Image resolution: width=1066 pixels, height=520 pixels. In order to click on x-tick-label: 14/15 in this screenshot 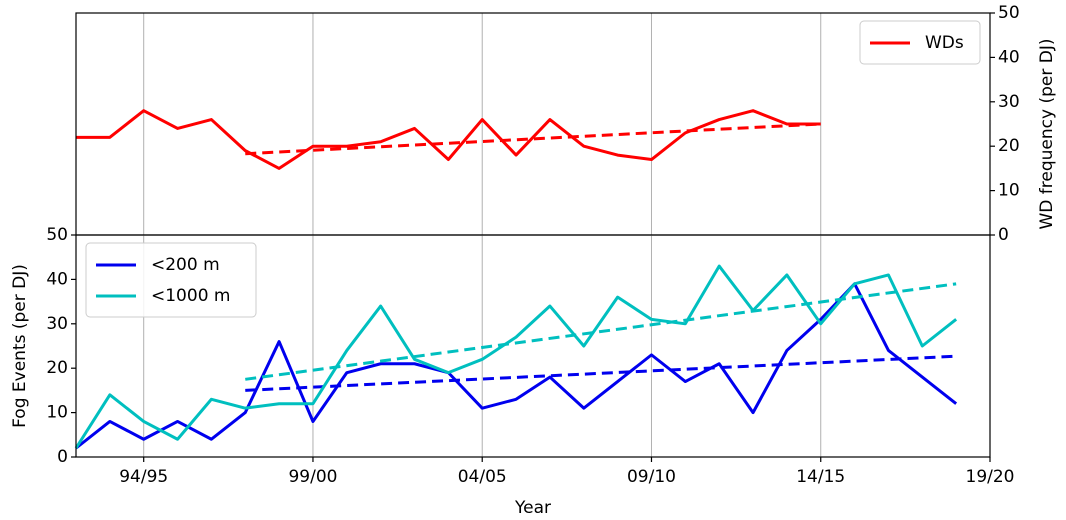, I will do `click(820, 477)`.